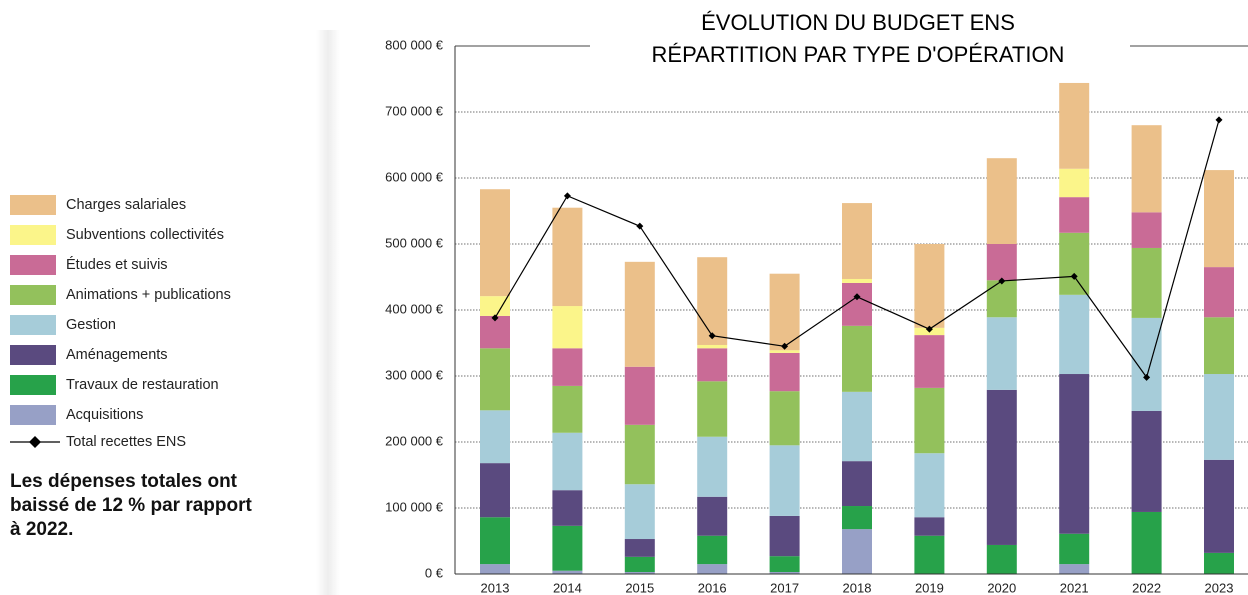 The image size is (1248, 595). Describe the element at coordinates (126, 442) in the screenshot. I see `legend-label: Total recettes ENS` at that location.